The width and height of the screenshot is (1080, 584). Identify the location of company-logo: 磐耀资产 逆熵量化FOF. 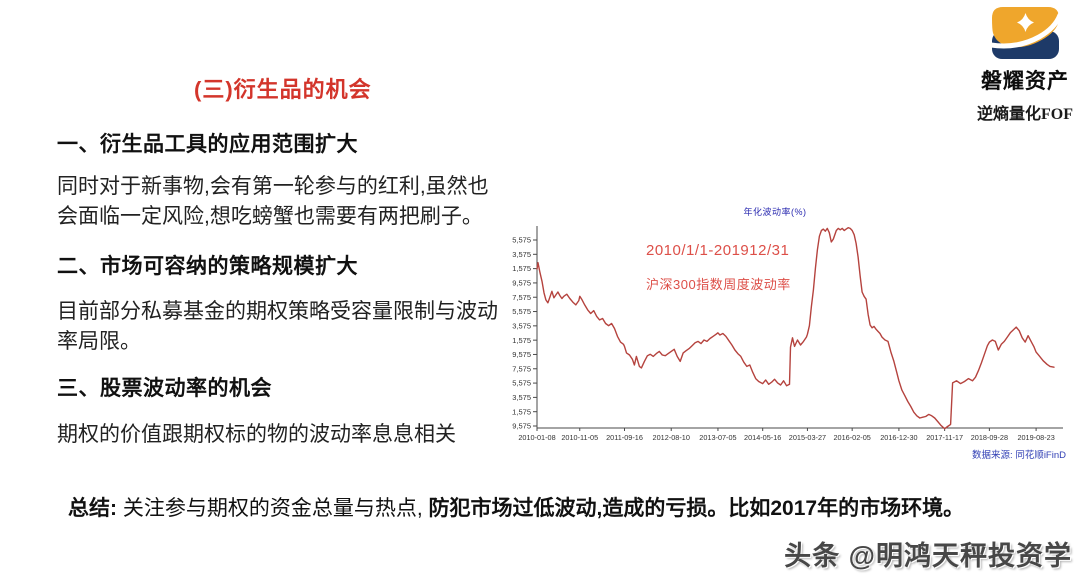
(1025, 64).